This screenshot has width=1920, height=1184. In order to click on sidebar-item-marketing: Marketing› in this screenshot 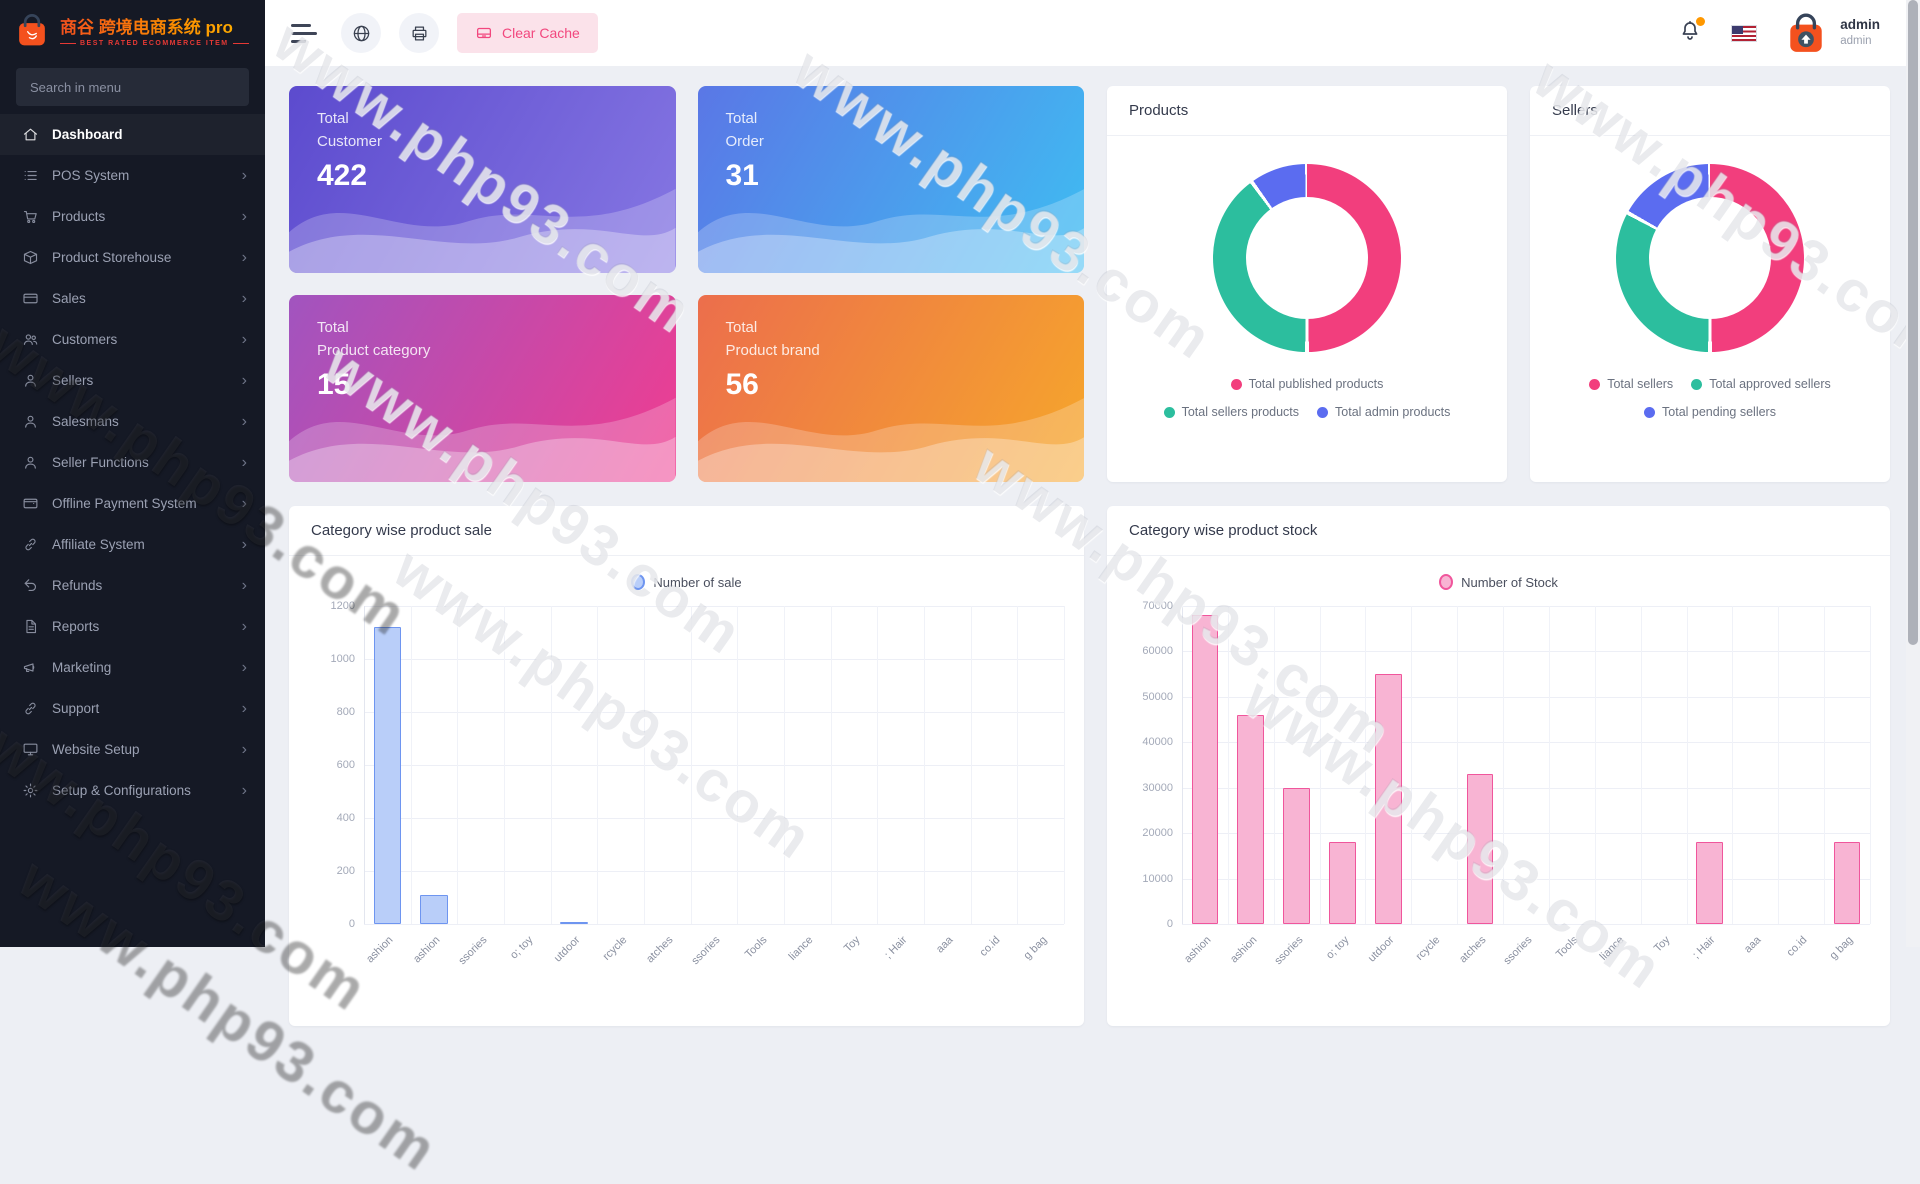, I will do `click(132, 667)`.